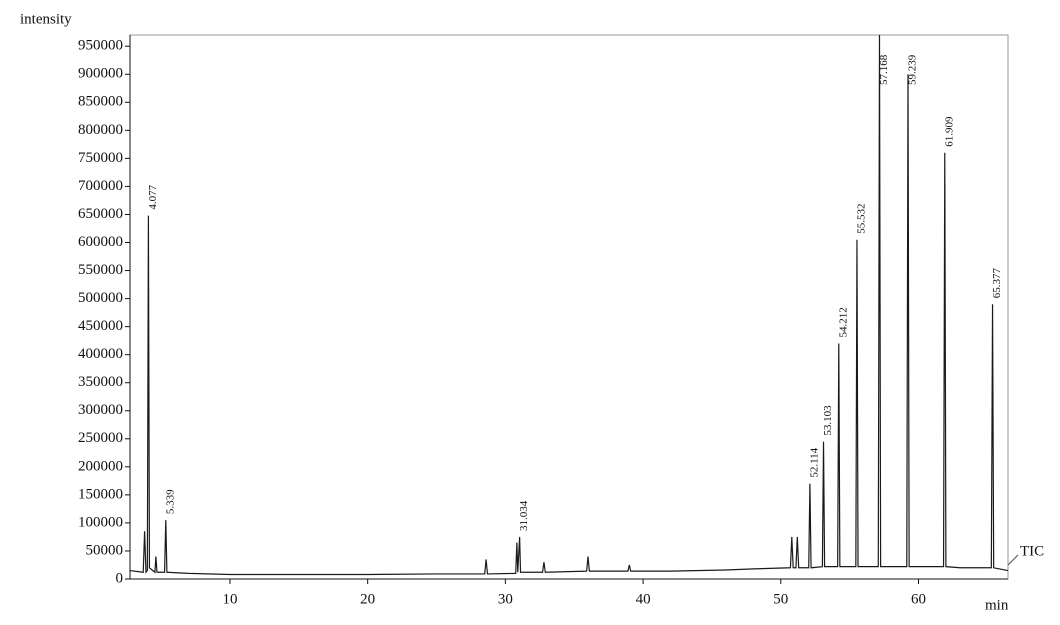 The image size is (1060, 625). I want to click on x-tick-label: 60, so click(918, 599).